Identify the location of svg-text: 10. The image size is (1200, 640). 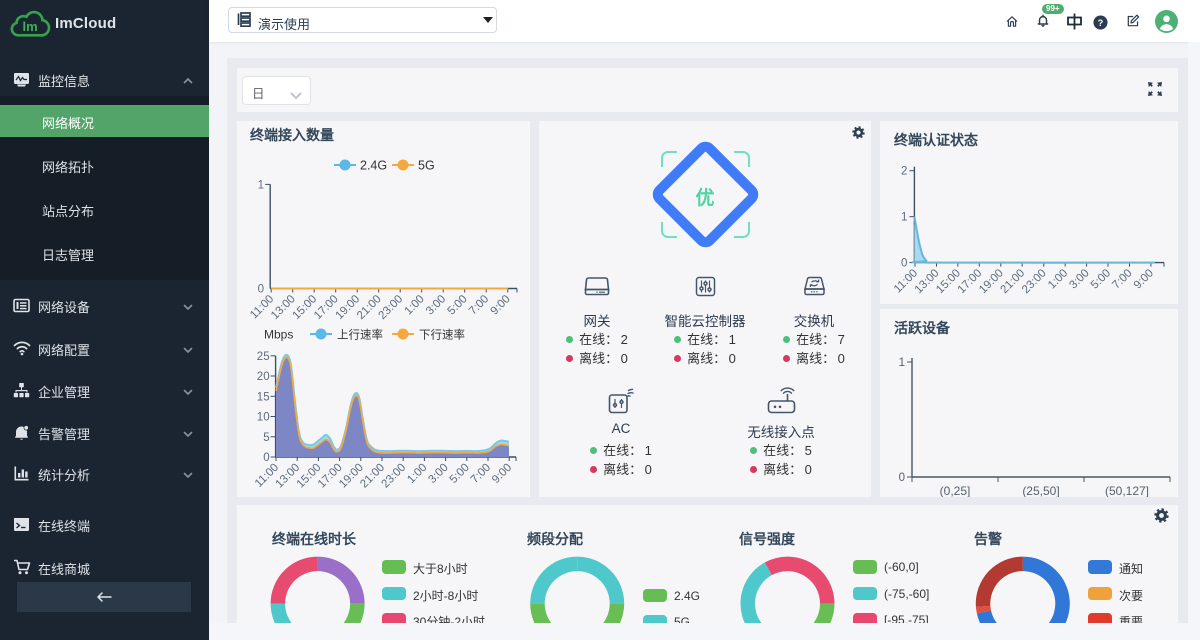
(263, 418).